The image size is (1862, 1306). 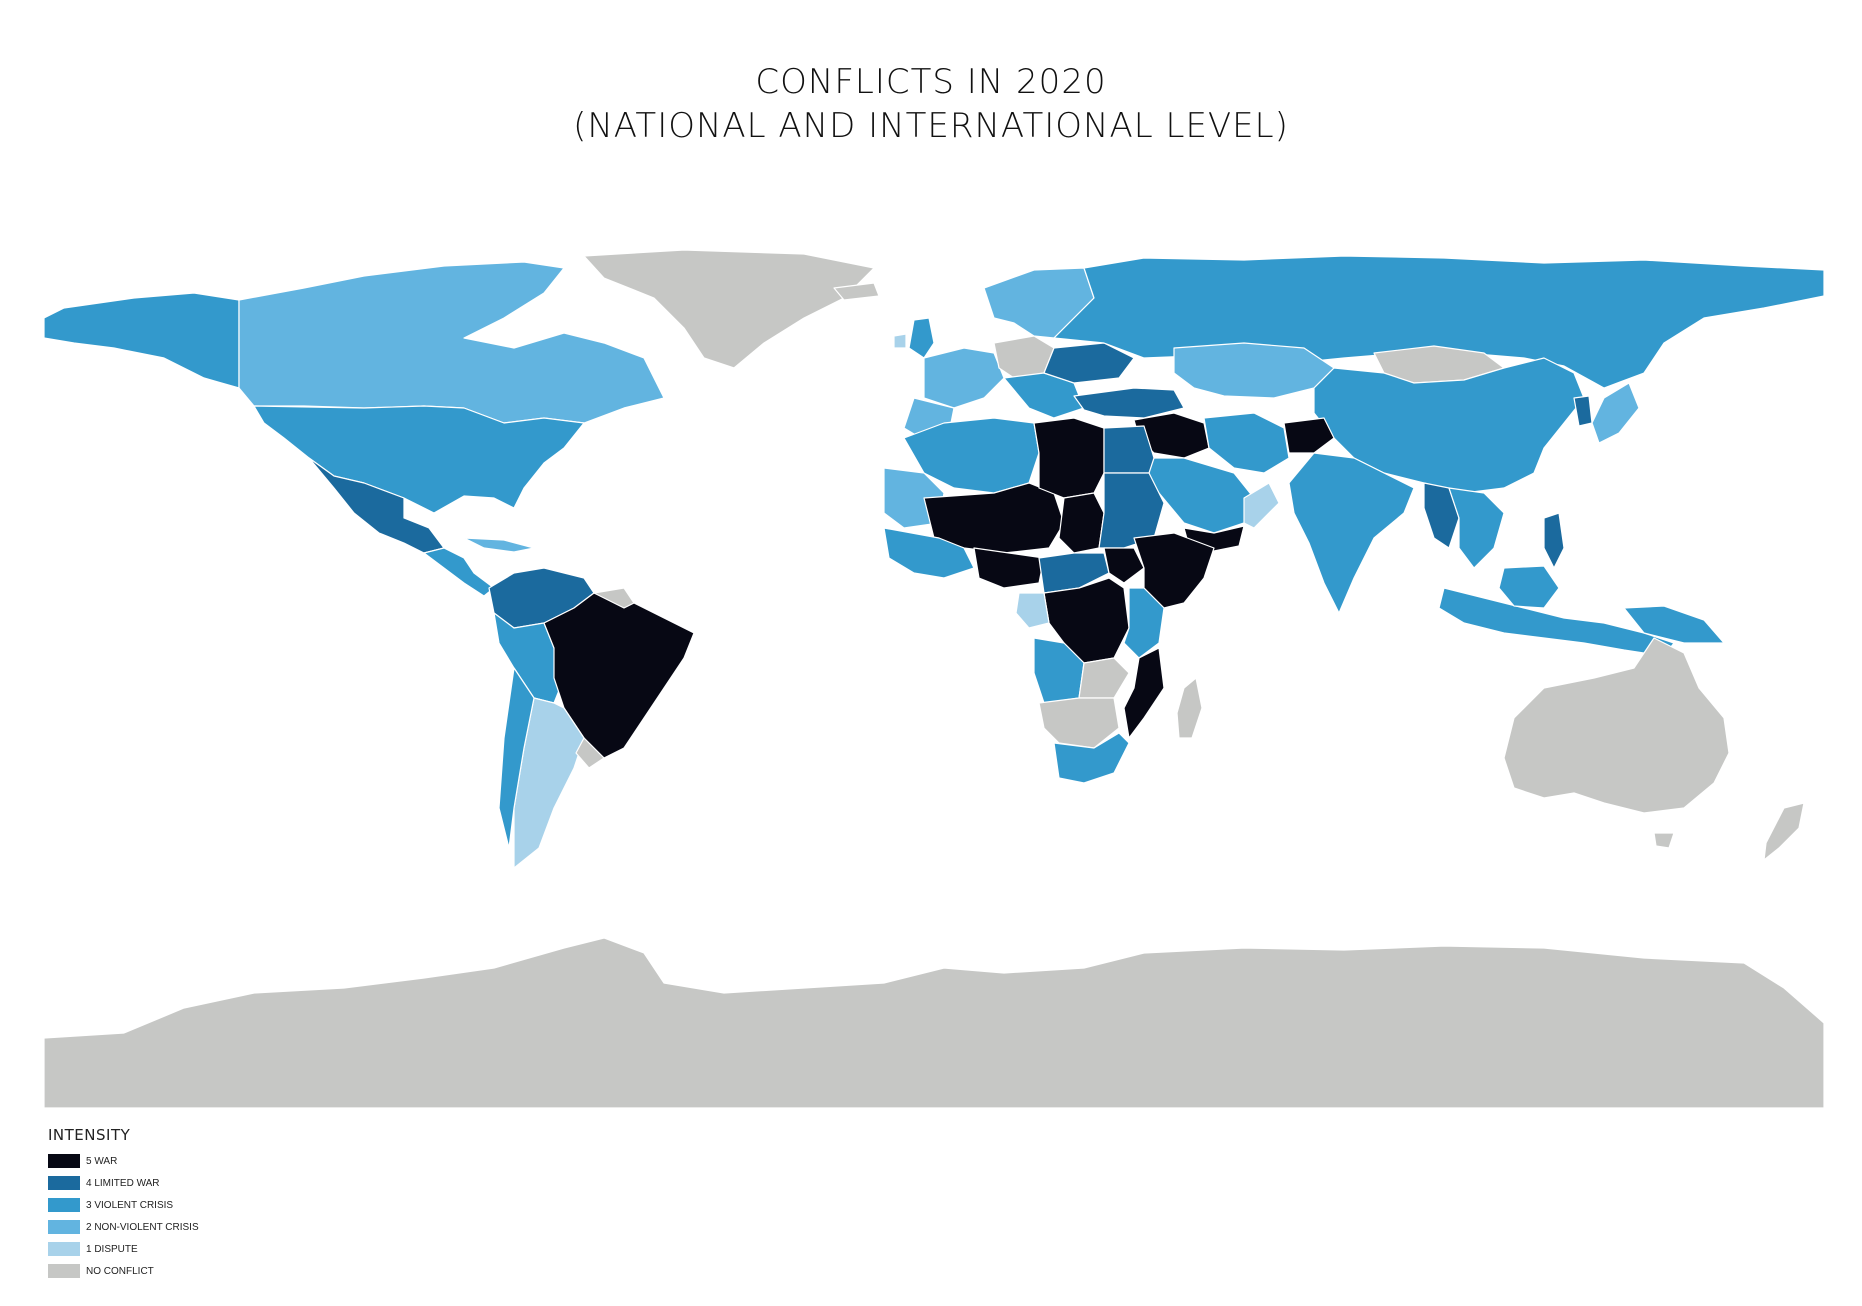 I want to click on region-antarctica, so click(x=934, y=1022).